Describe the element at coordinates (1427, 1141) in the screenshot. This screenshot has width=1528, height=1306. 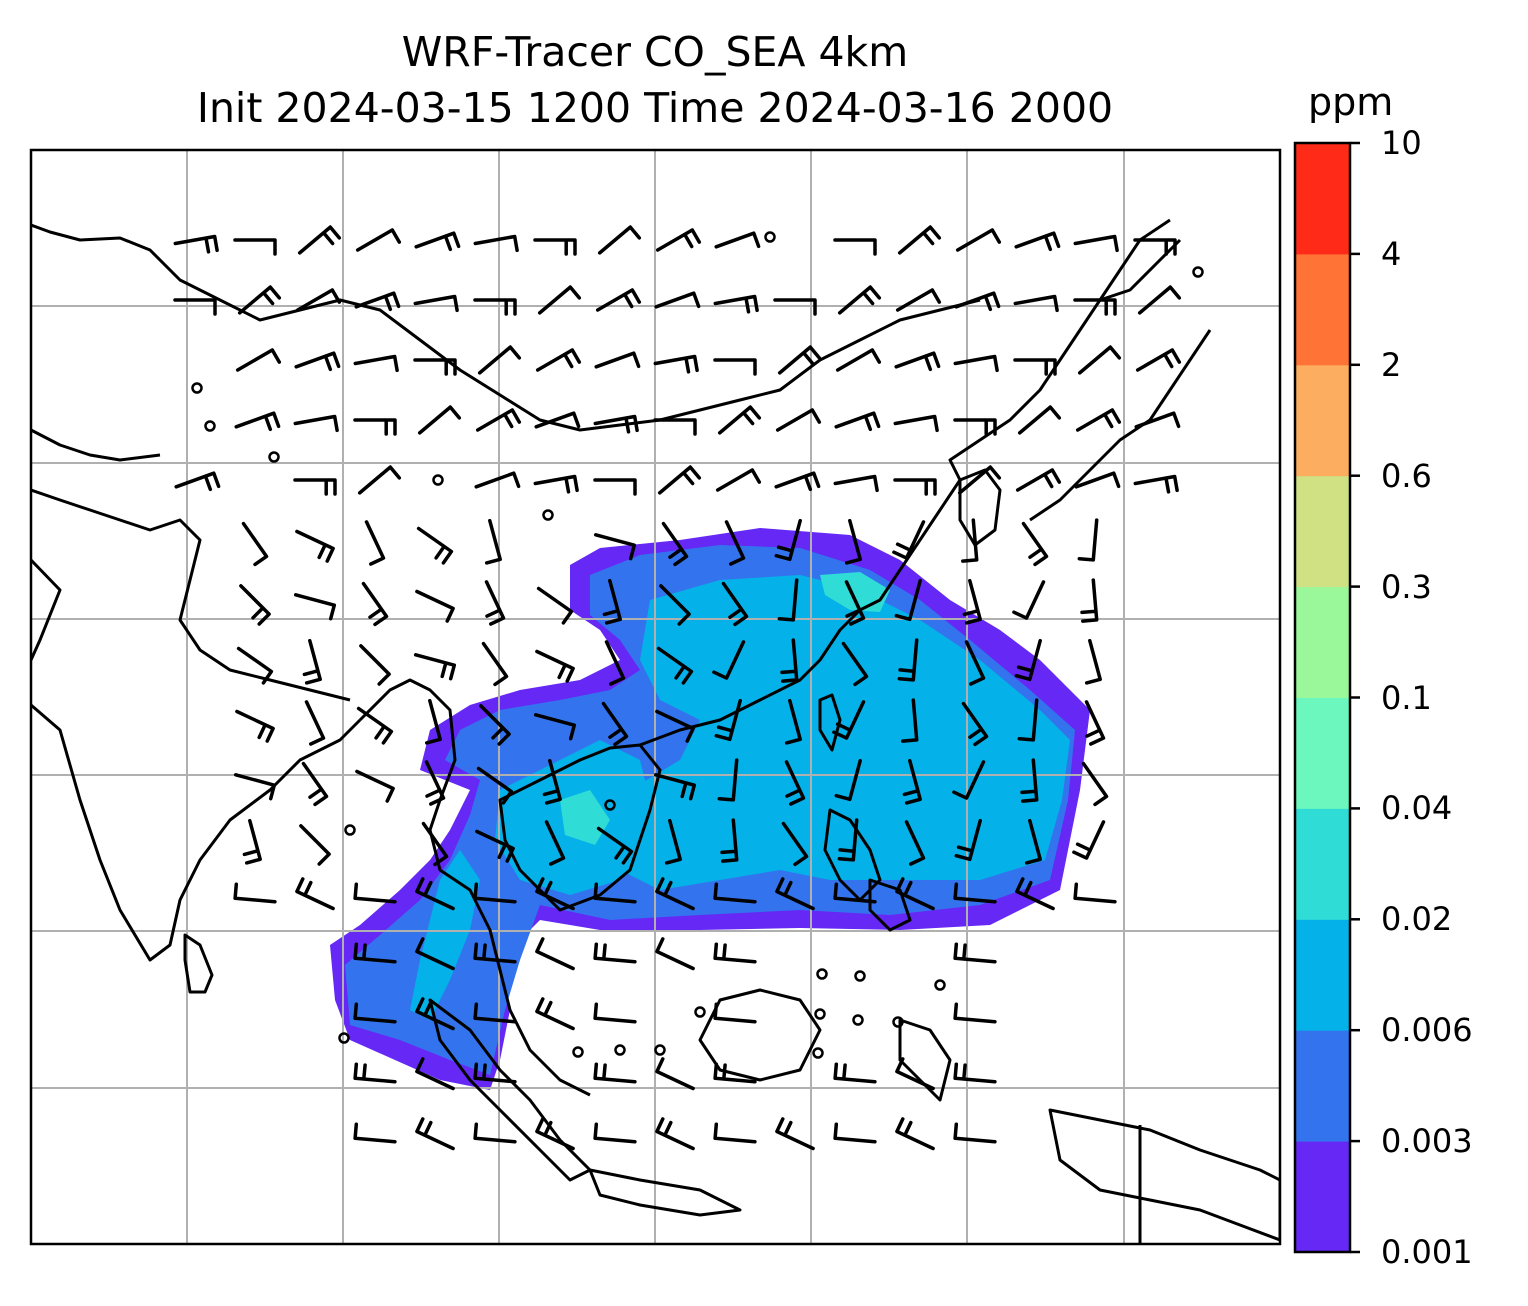
I see `colorbar-tick-label: 0.003` at that location.